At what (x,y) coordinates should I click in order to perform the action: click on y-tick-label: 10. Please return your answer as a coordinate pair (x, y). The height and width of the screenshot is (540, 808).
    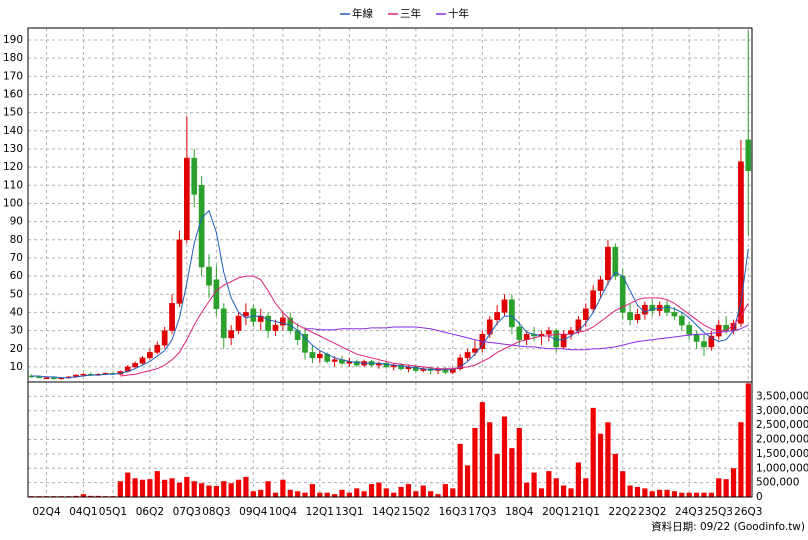
    Looking at the image, I should click on (16, 367).